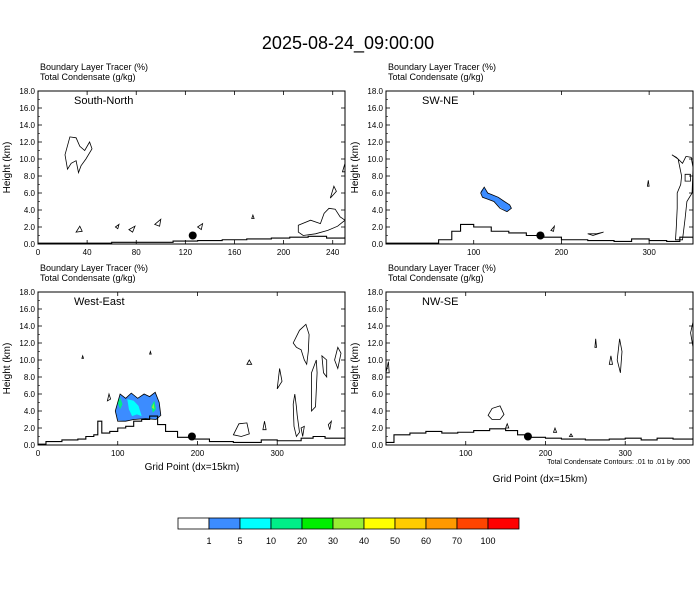 The height and width of the screenshot is (612, 696). I want to click on x-tick-label: 80, so click(136, 252).